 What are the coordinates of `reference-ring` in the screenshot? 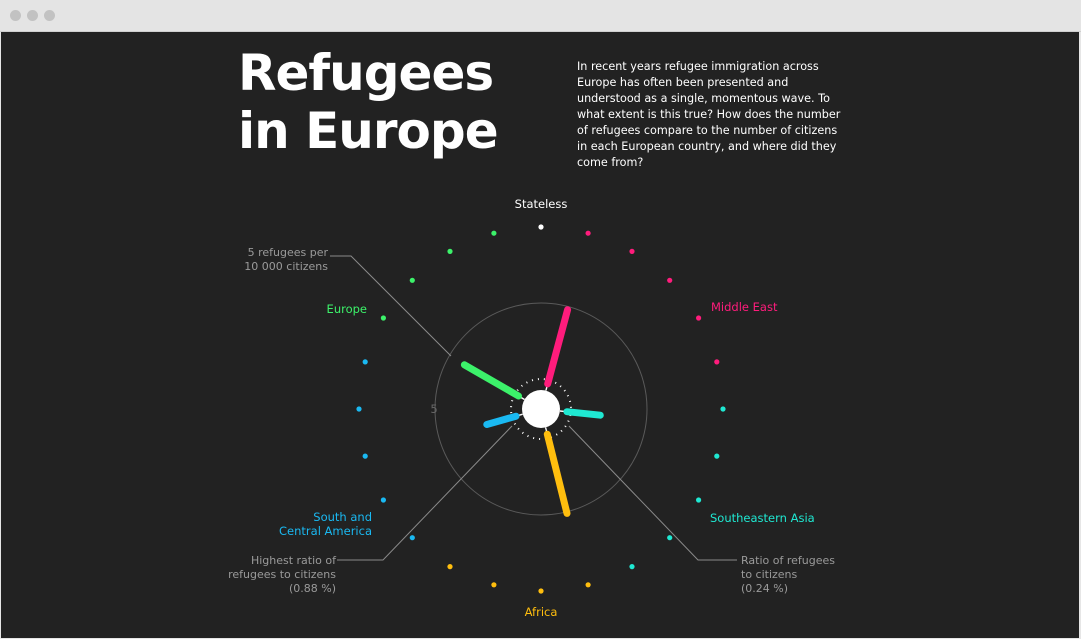 It's located at (541, 409).